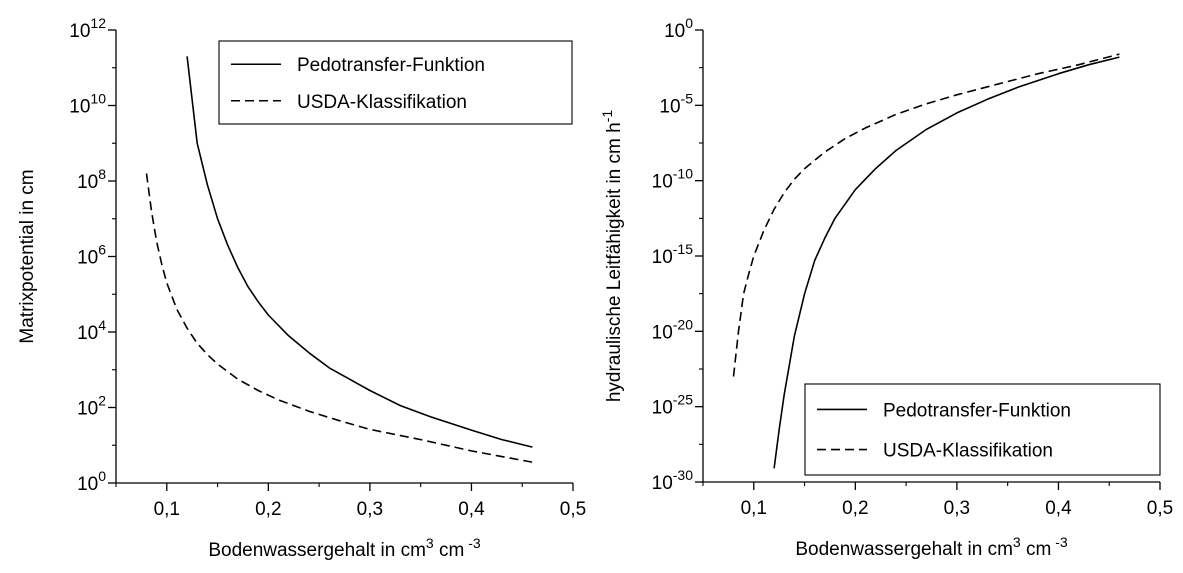  What do you see at coordinates (612, 256) in the screenshot?
I see `y-axis-label: hydraulische Leitfähigkeit in cm h-1` at bounding box center [612, 256].